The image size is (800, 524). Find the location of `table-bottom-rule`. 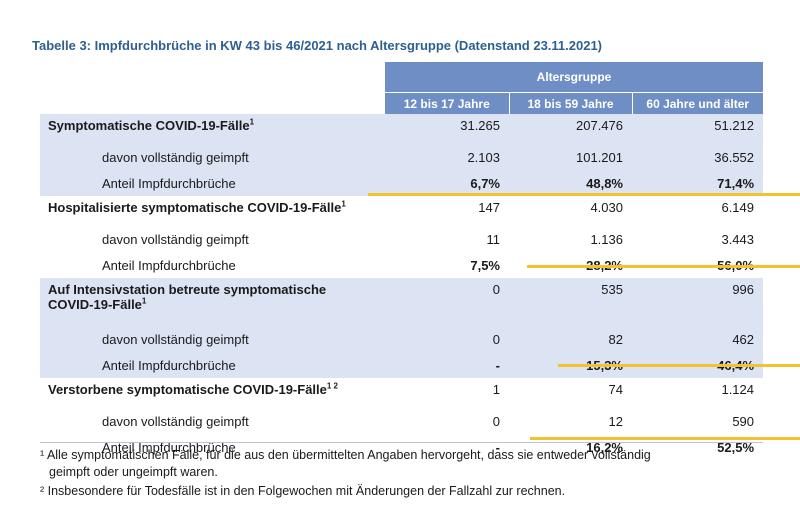

table-bottom-rule is located at coordinates (401, 442).